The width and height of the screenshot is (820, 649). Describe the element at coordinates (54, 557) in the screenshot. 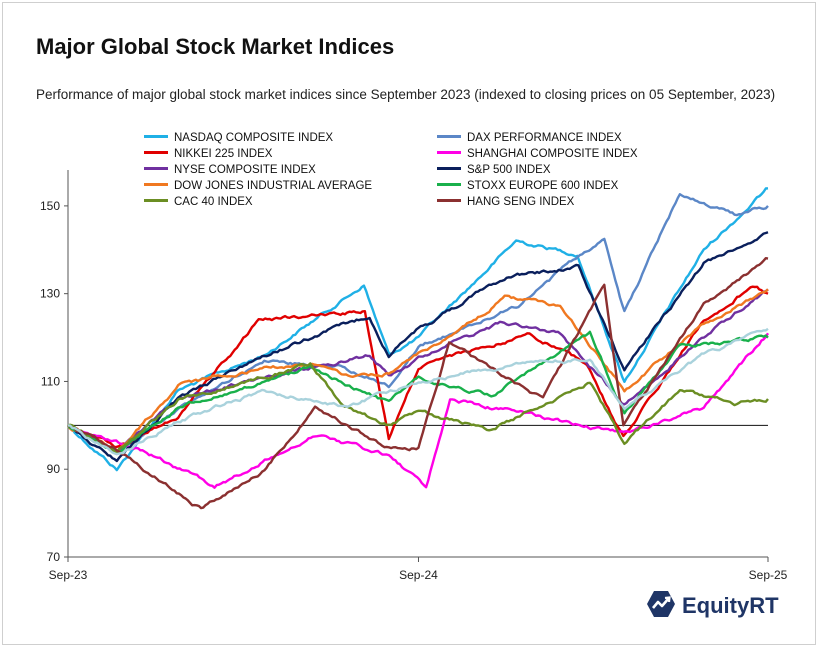

I see `y-tick-label: 70` at that location.